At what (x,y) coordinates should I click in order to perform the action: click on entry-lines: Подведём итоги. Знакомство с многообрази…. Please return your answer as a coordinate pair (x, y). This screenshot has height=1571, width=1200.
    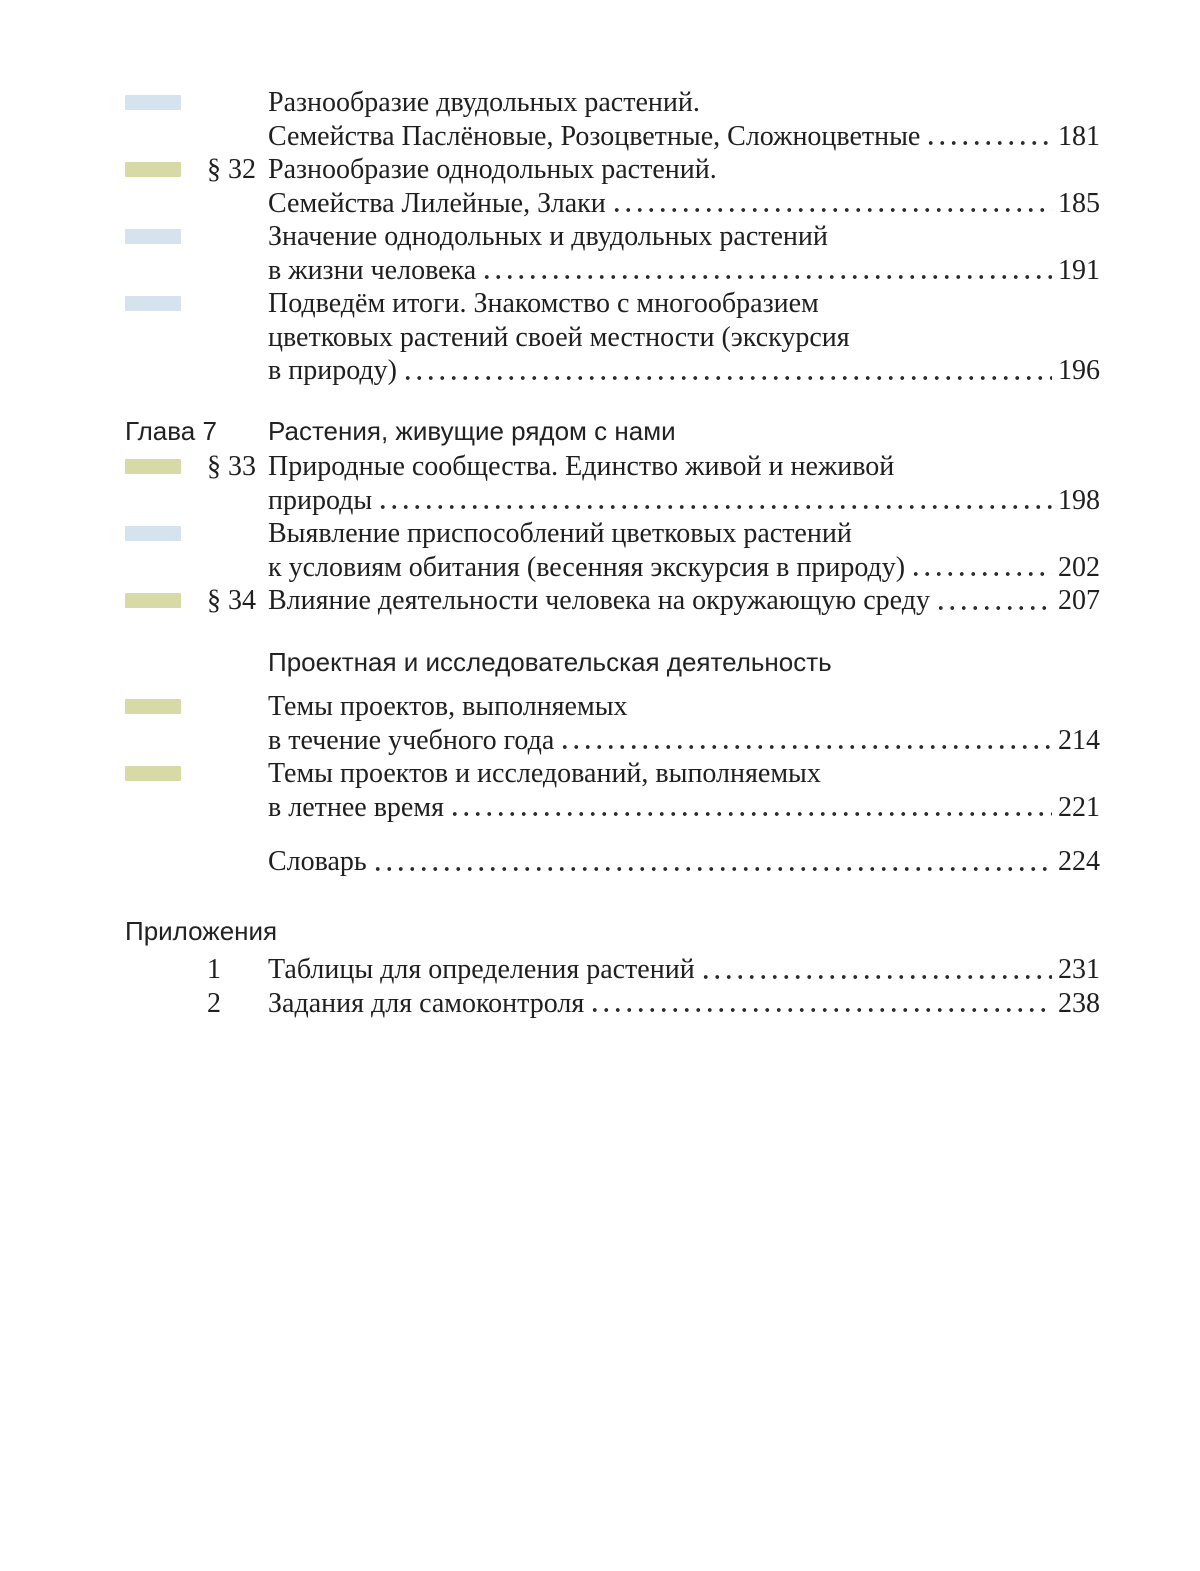
    Looking at the image, I should click on (684, 337).